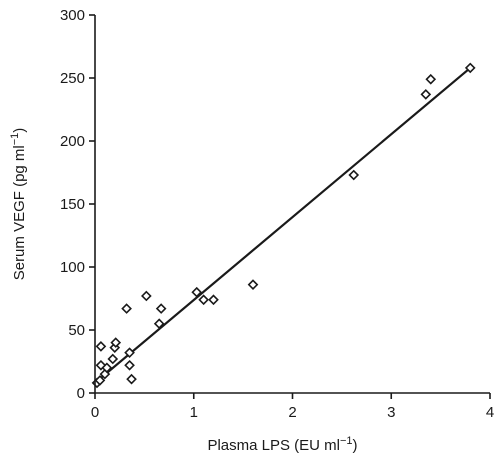  What do you see at coordinates (292, 412) in the screenshot?
I see `x-tick-label: 2` at bounding box center [292, 412].